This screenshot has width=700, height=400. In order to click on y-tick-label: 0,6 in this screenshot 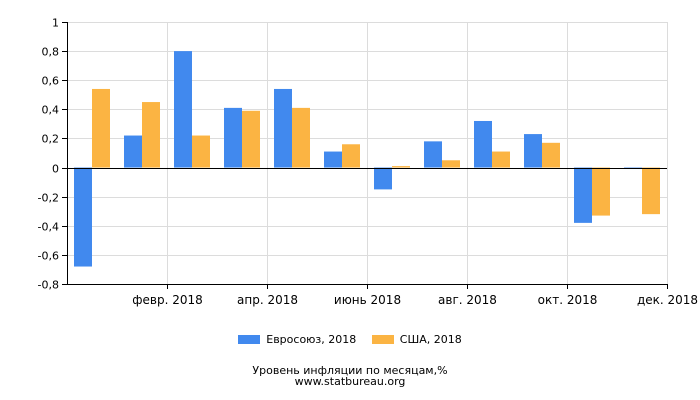, I will do `click(51, 81)`.